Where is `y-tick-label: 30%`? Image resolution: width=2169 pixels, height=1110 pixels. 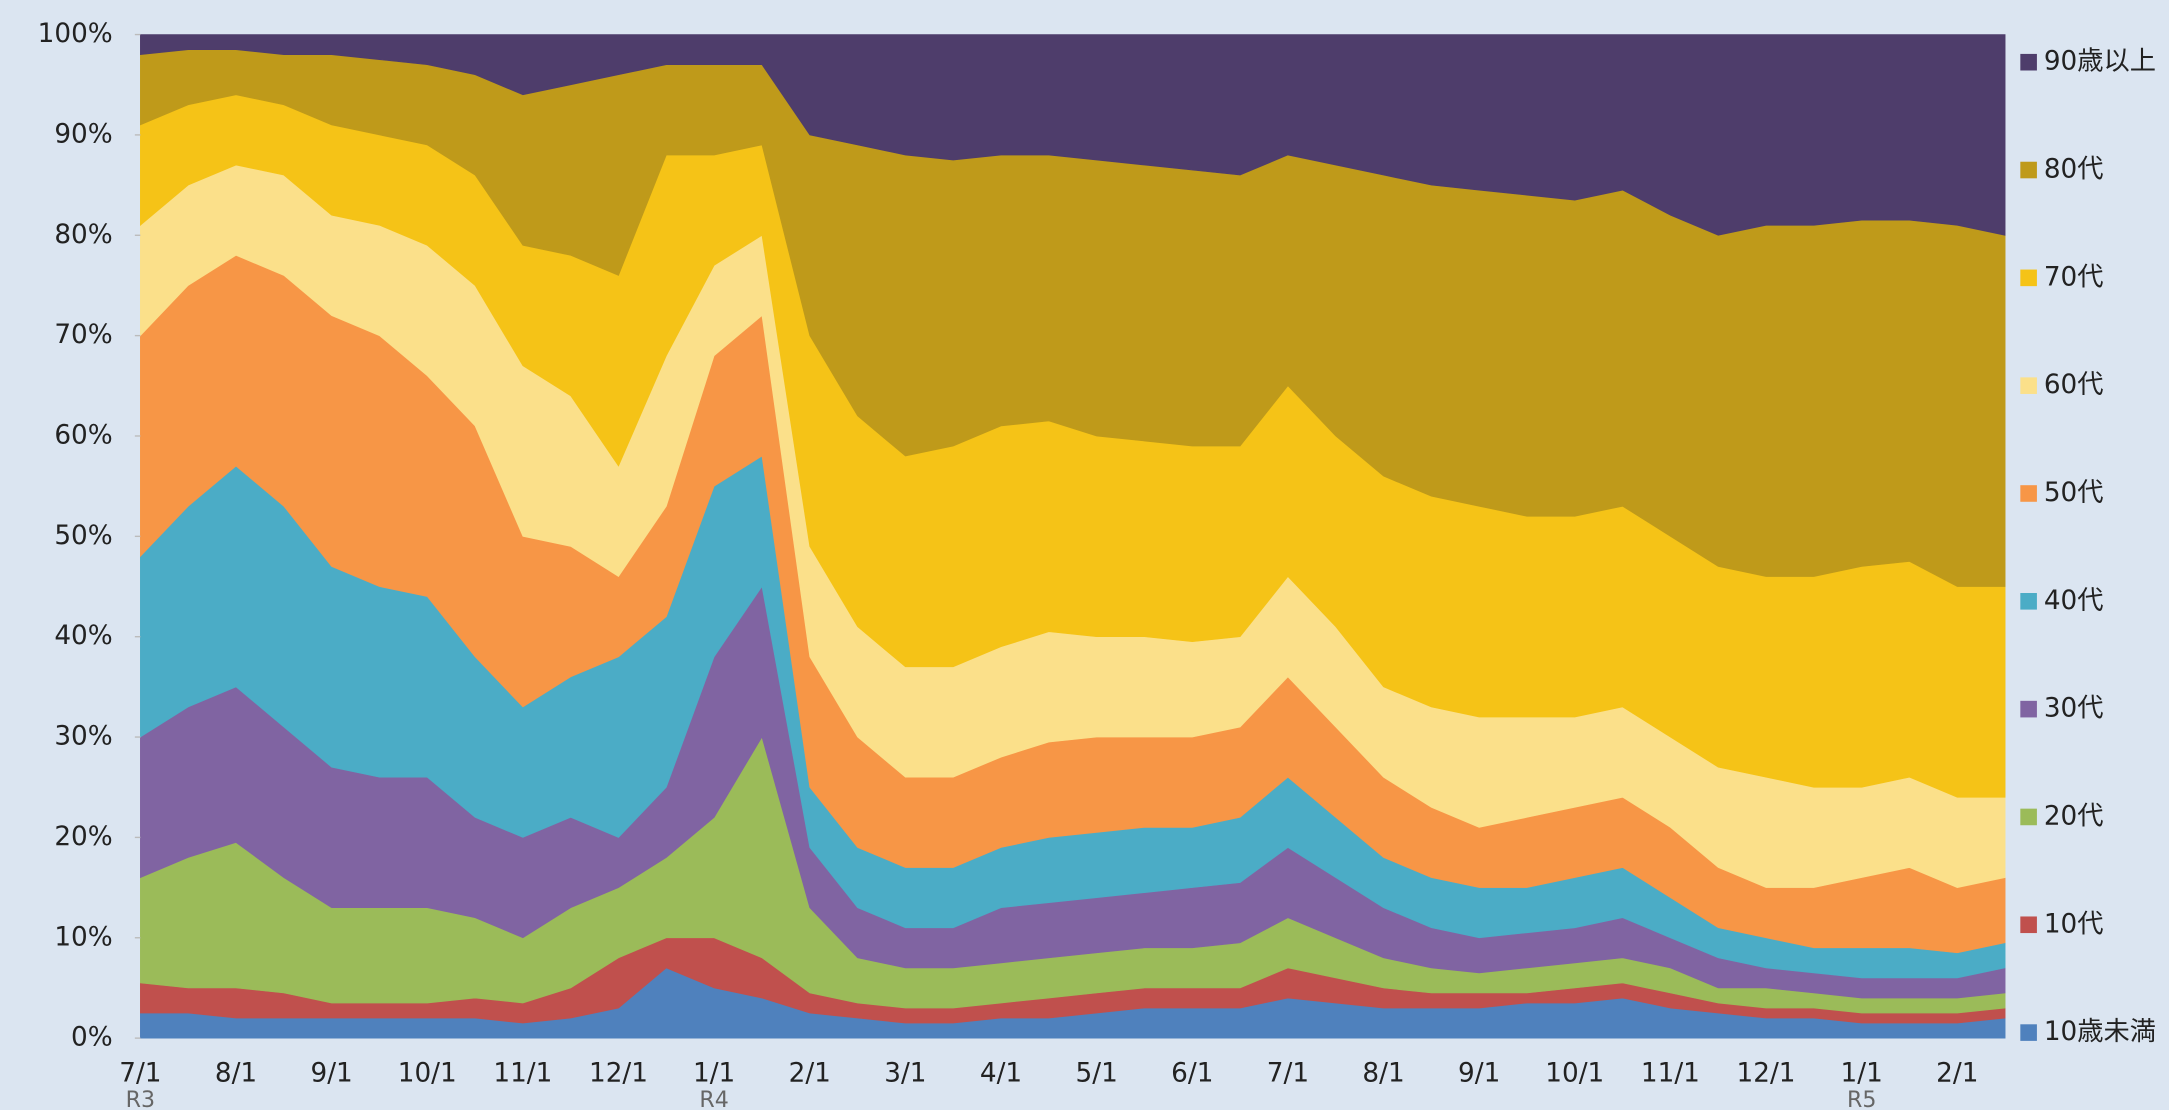
y-tick-label: 30% is located at coordinates (83, 737).